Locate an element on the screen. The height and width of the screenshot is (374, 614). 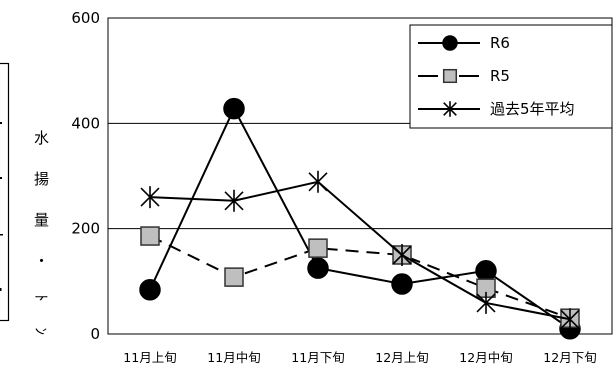
x-tick-label: 12月中旬 is located at coordinates (485, 357).